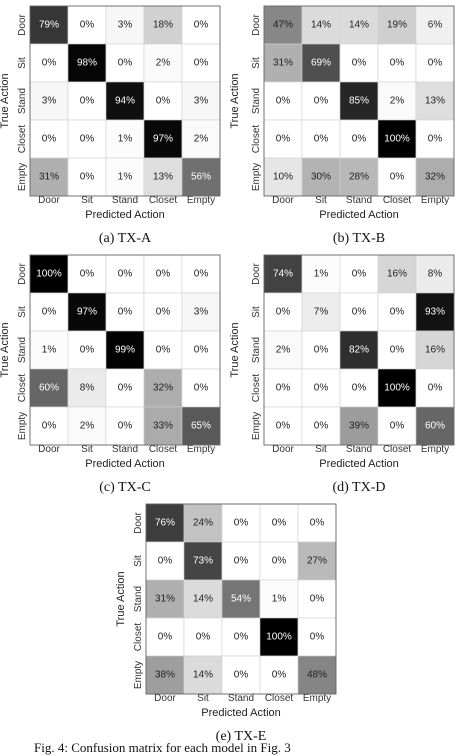 The height and width of the screenshot is (756, 474). Describe the element at coordinates (435, 101) in the screenshot. I see `cell-value-label: 13%` at that location.